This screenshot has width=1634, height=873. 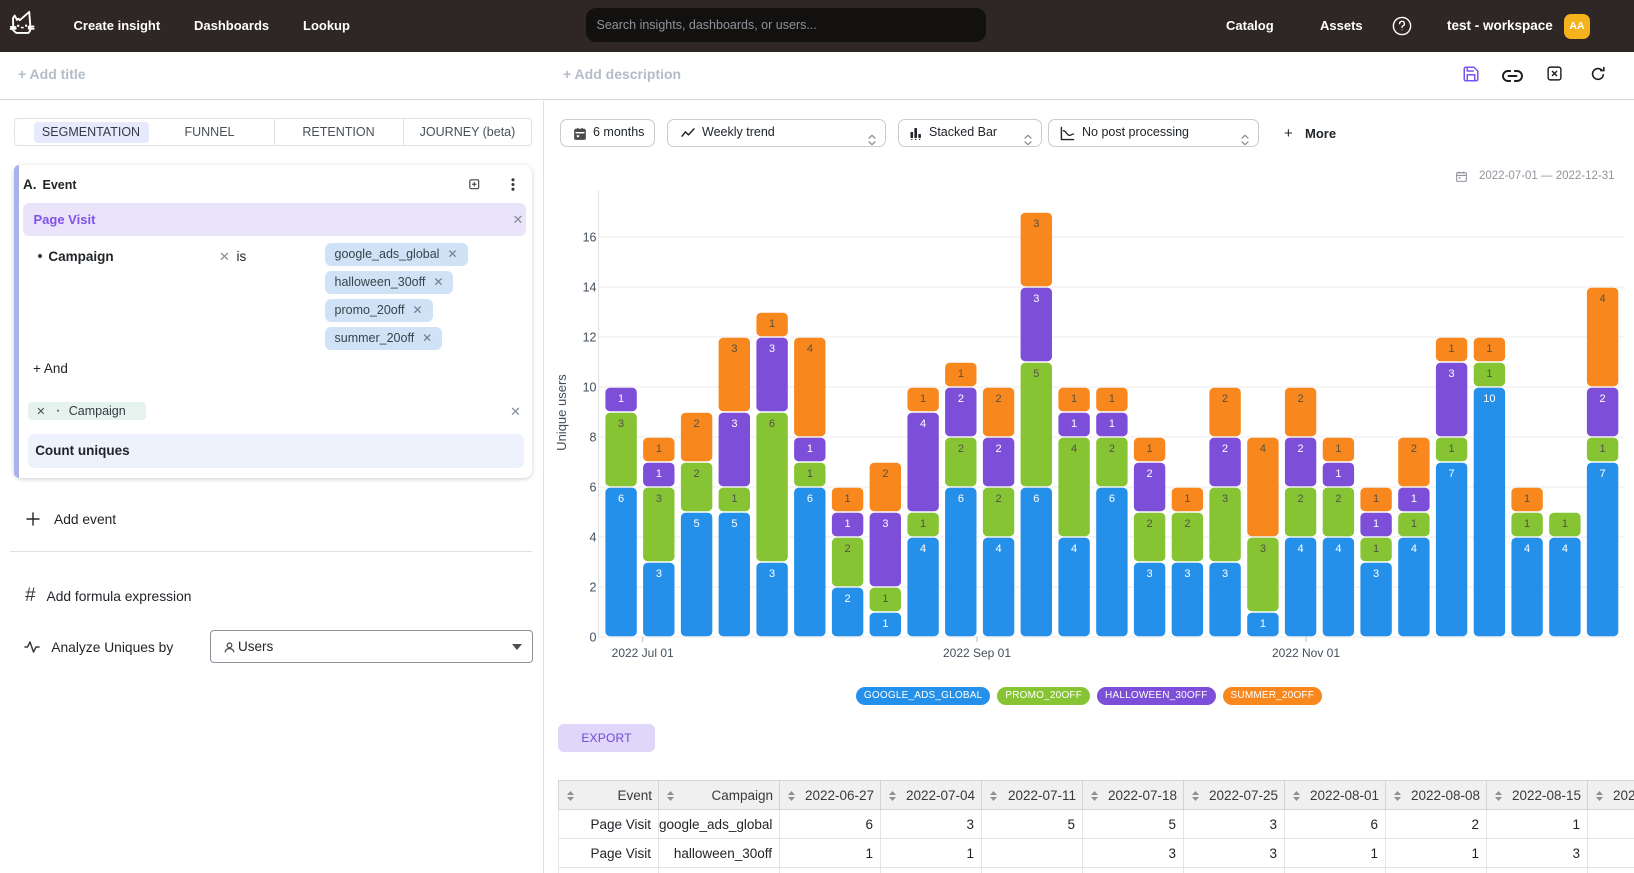 I want to click on svg-text: 0, so click(x=593, y=638).